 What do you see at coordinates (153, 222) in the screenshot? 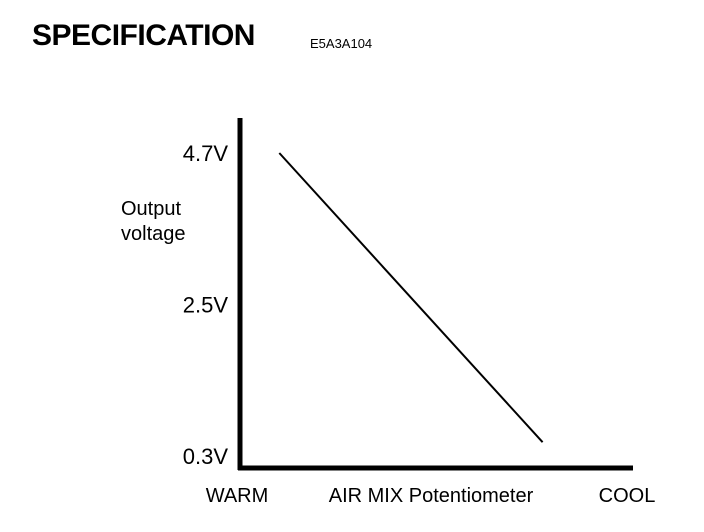
I see `y-axis-label: Output voltage` at bounding box center [153, 222].